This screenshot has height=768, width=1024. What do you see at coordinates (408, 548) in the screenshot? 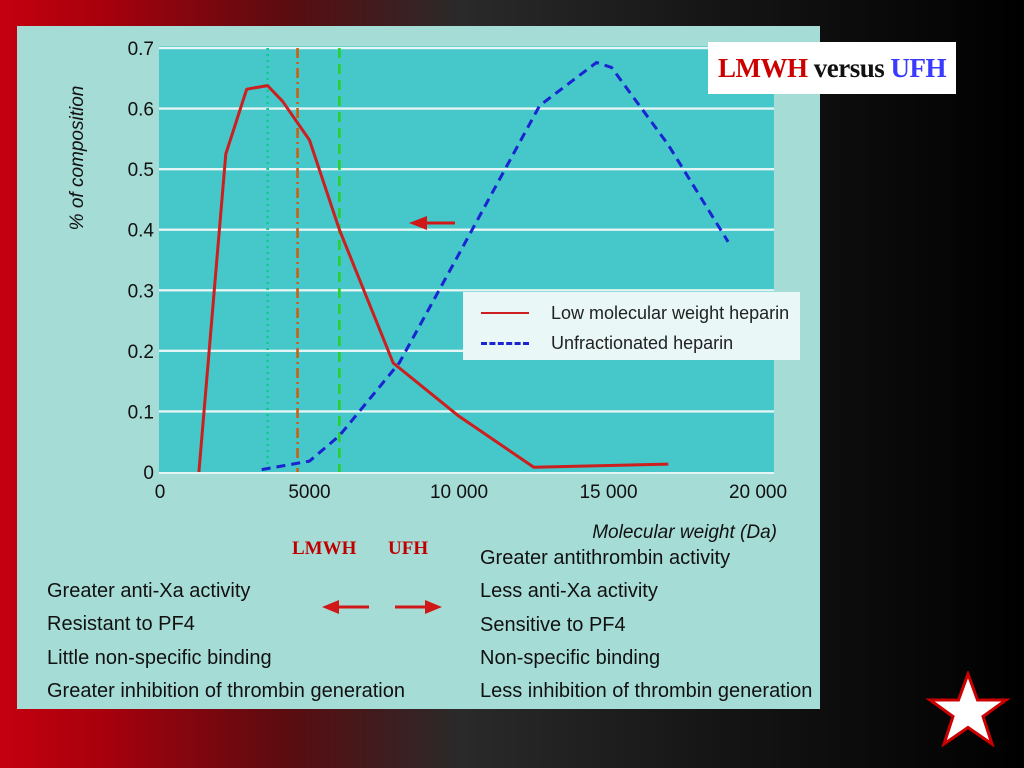
I see `ufh-label: UFH` at bounding box center [408, 548].